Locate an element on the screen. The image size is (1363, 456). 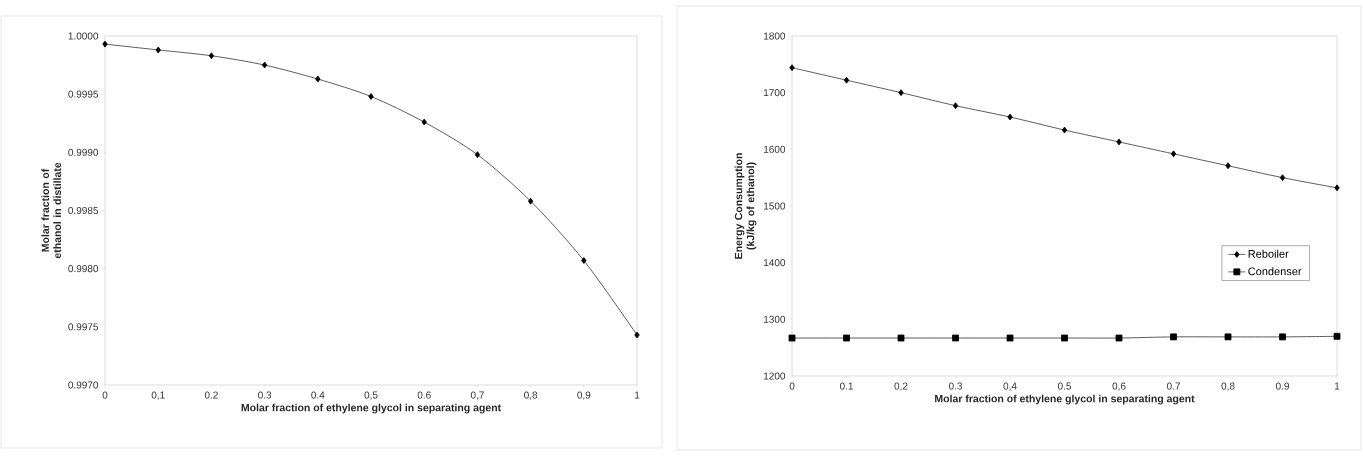
x-tick-label: 0,9 is located at coordinates (584, 395).